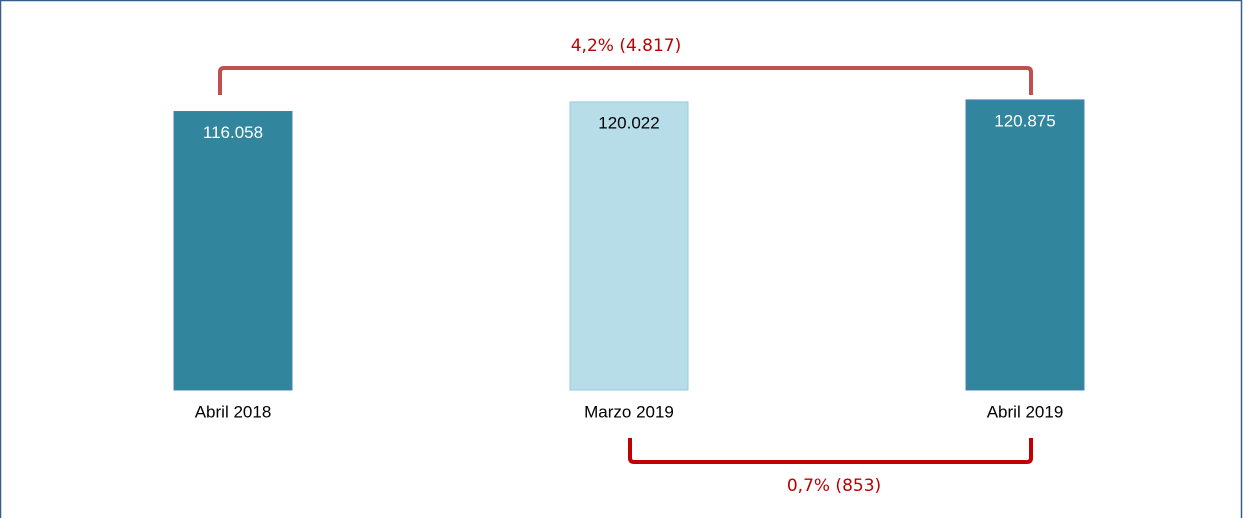 The image size is (1243, 518). What do you see at coordinates (626, 46) in the screenshot?
I see `annotation: 4,2% (4.817)` at bounding box center [626, 46].